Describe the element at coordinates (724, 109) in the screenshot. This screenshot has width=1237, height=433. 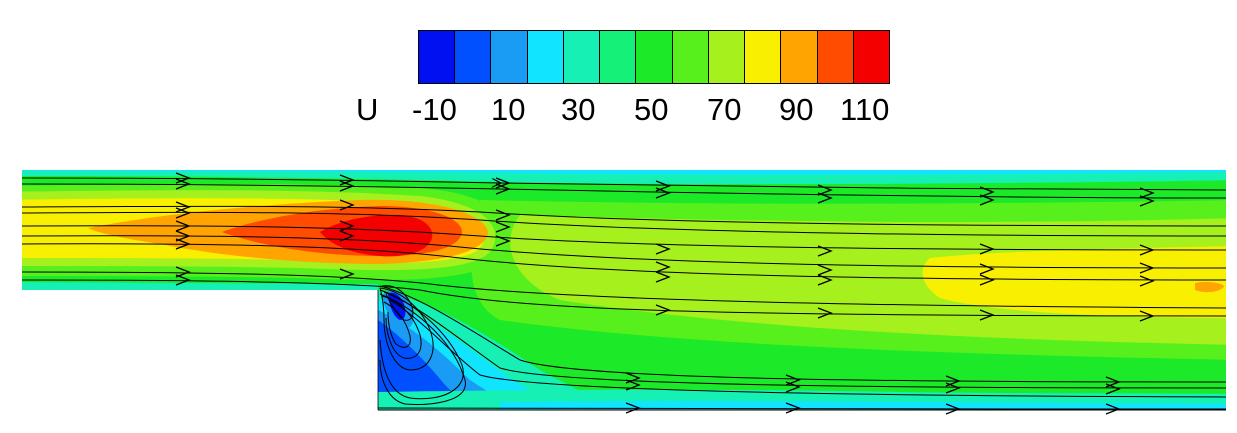
I see `legend-tick-label: 70` at that location.